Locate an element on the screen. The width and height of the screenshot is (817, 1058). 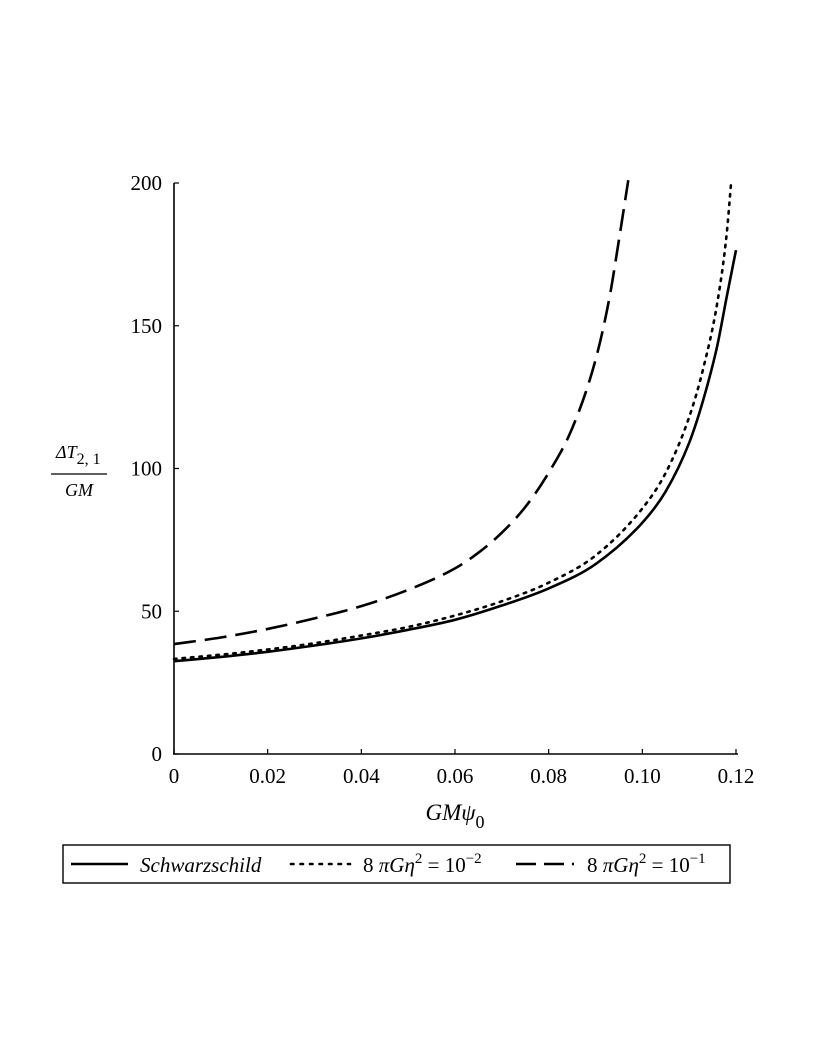
x-ticks: 0 0.02 0.04 0.06 0.08 0.10 0.12 is located at coordinates (462, 768).